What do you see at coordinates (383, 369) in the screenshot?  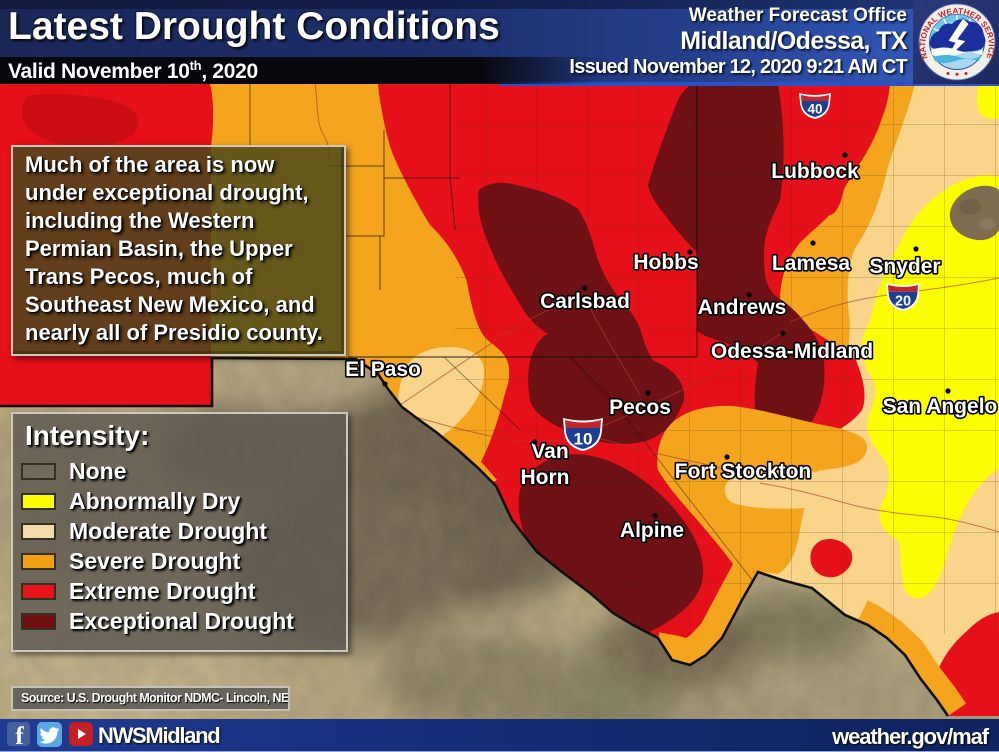 I see `svg-text: El Paso` at bounding box center [383, 369].